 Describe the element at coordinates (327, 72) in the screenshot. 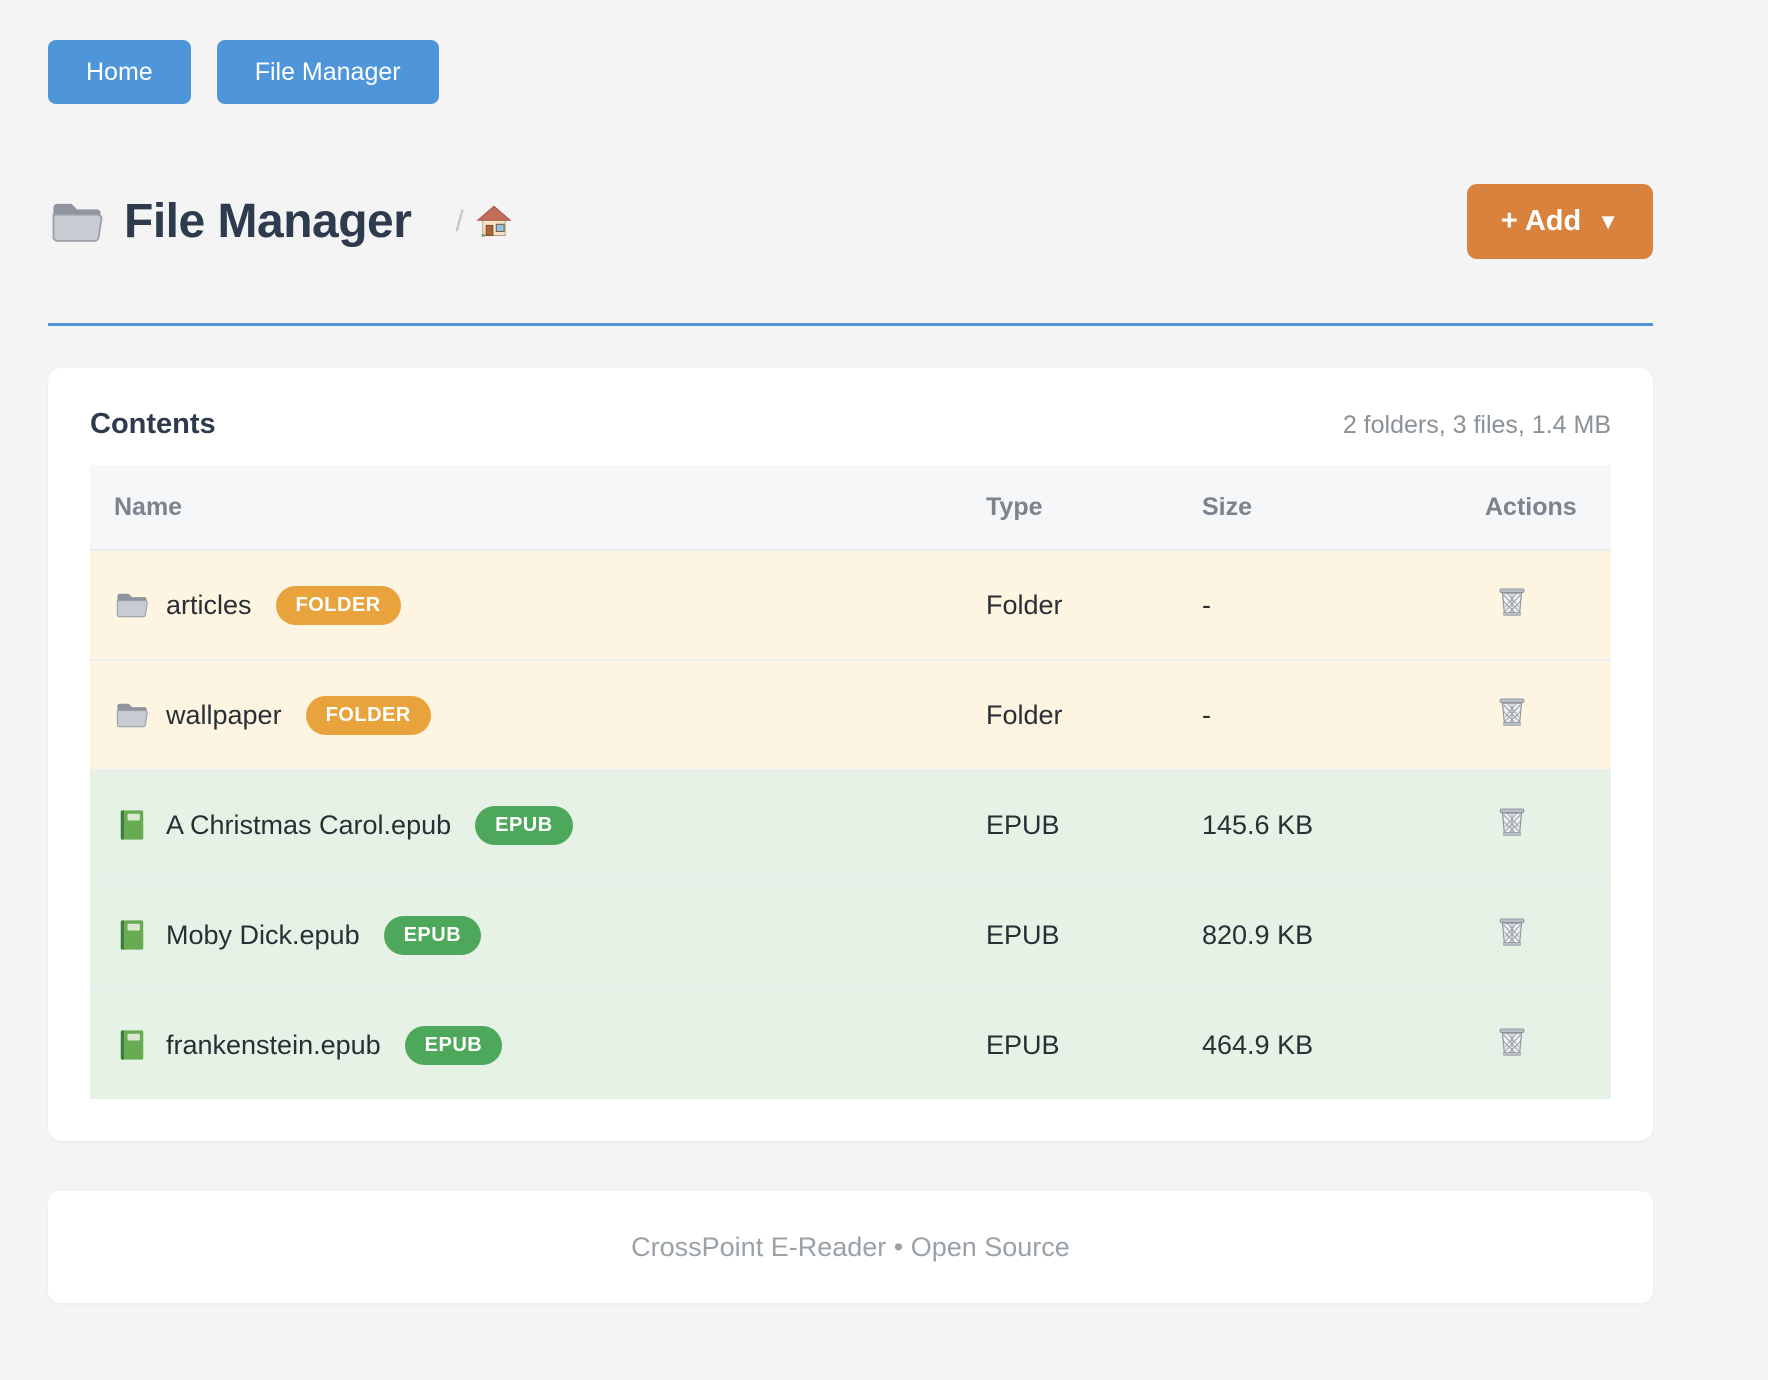

I see `nav-file-manager-button: File Manager` at that location.